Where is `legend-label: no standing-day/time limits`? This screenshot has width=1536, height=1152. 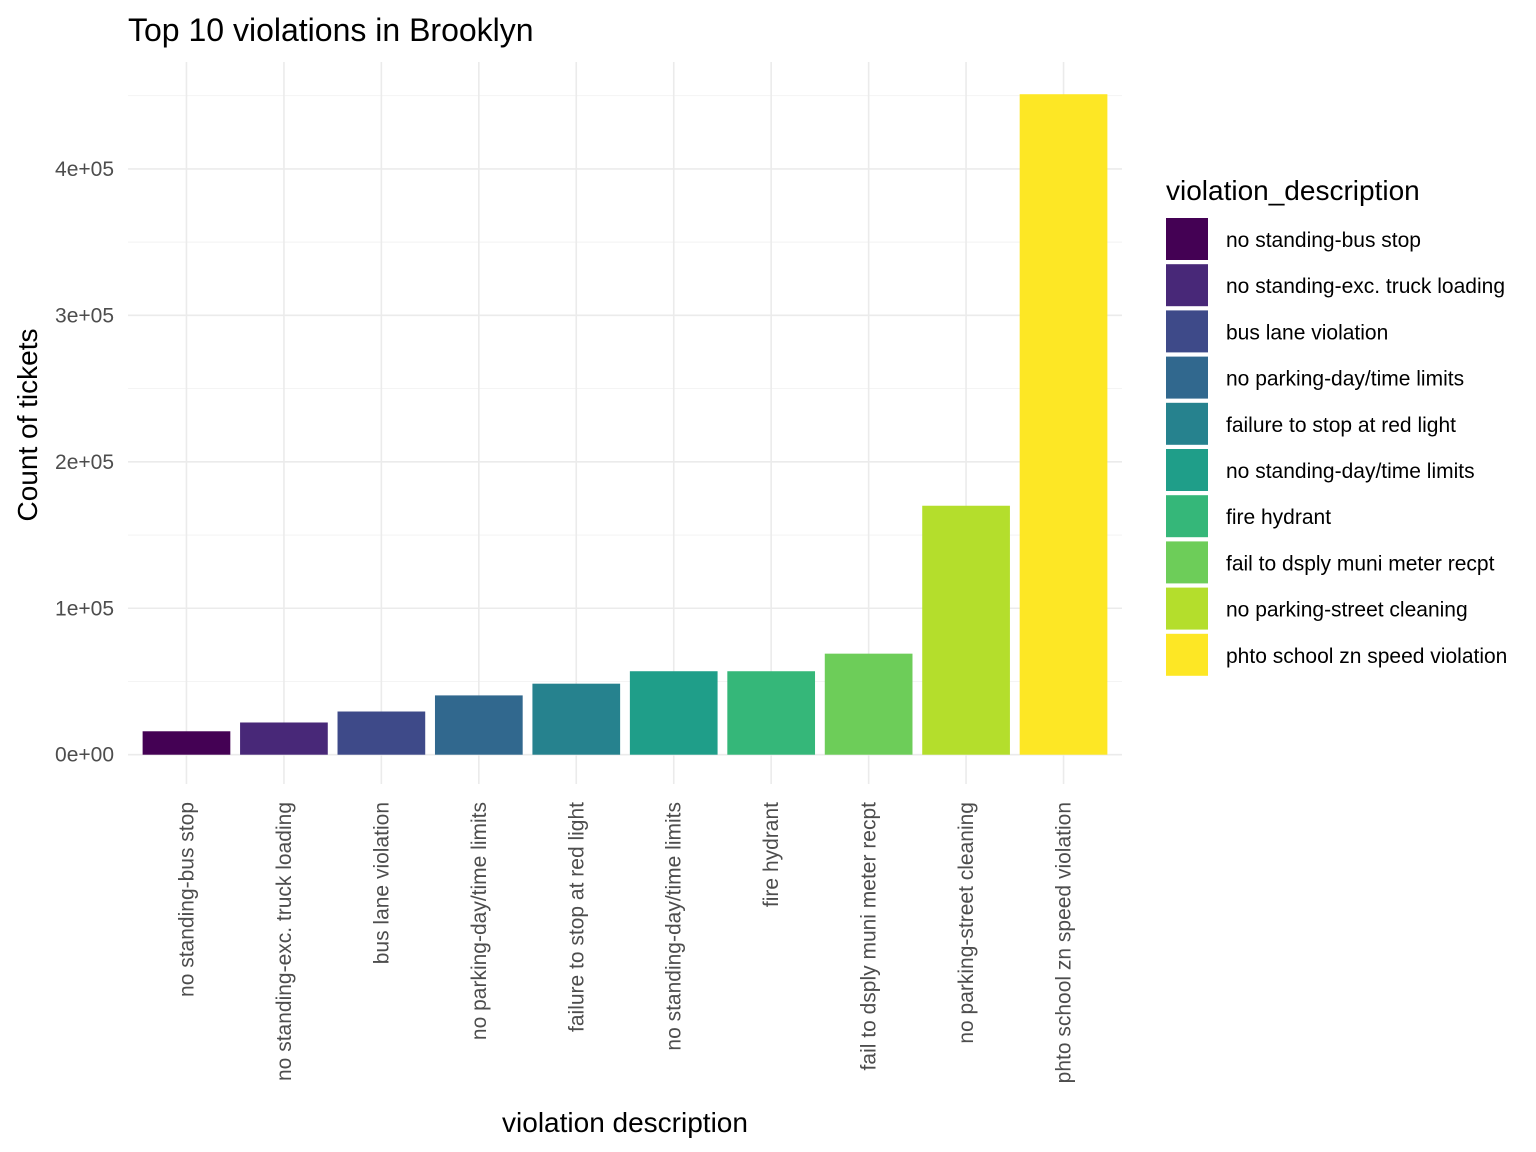 legend-label: no standing-day/time limits is located at coordinates (1350, 471).